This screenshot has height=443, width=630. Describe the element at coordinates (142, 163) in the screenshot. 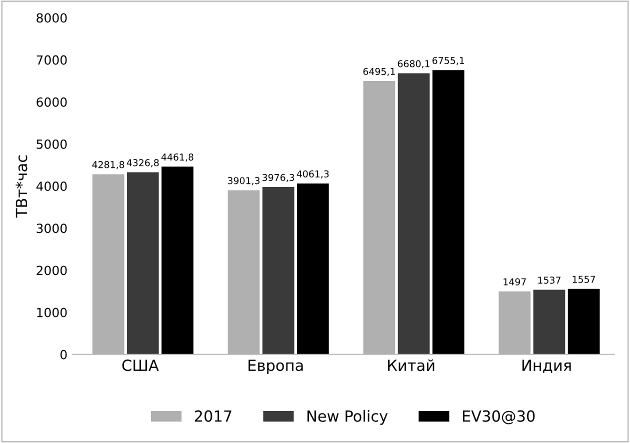

I see `data-label: 4326,8` at that location.